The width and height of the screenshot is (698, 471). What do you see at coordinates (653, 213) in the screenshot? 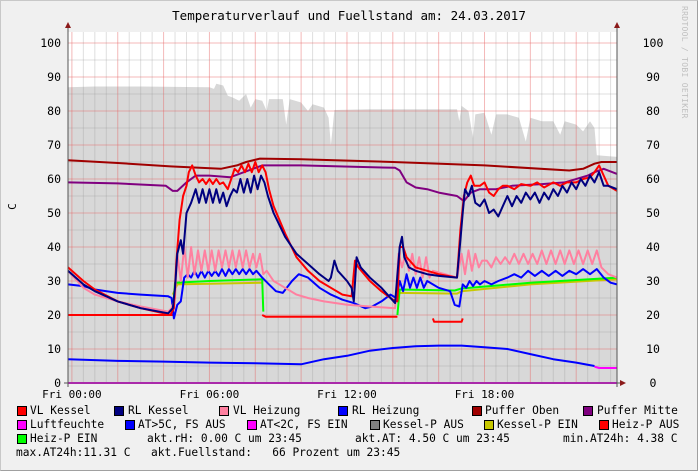
I see `y-tick-label-right: 50` at bounding box center [653, 213].